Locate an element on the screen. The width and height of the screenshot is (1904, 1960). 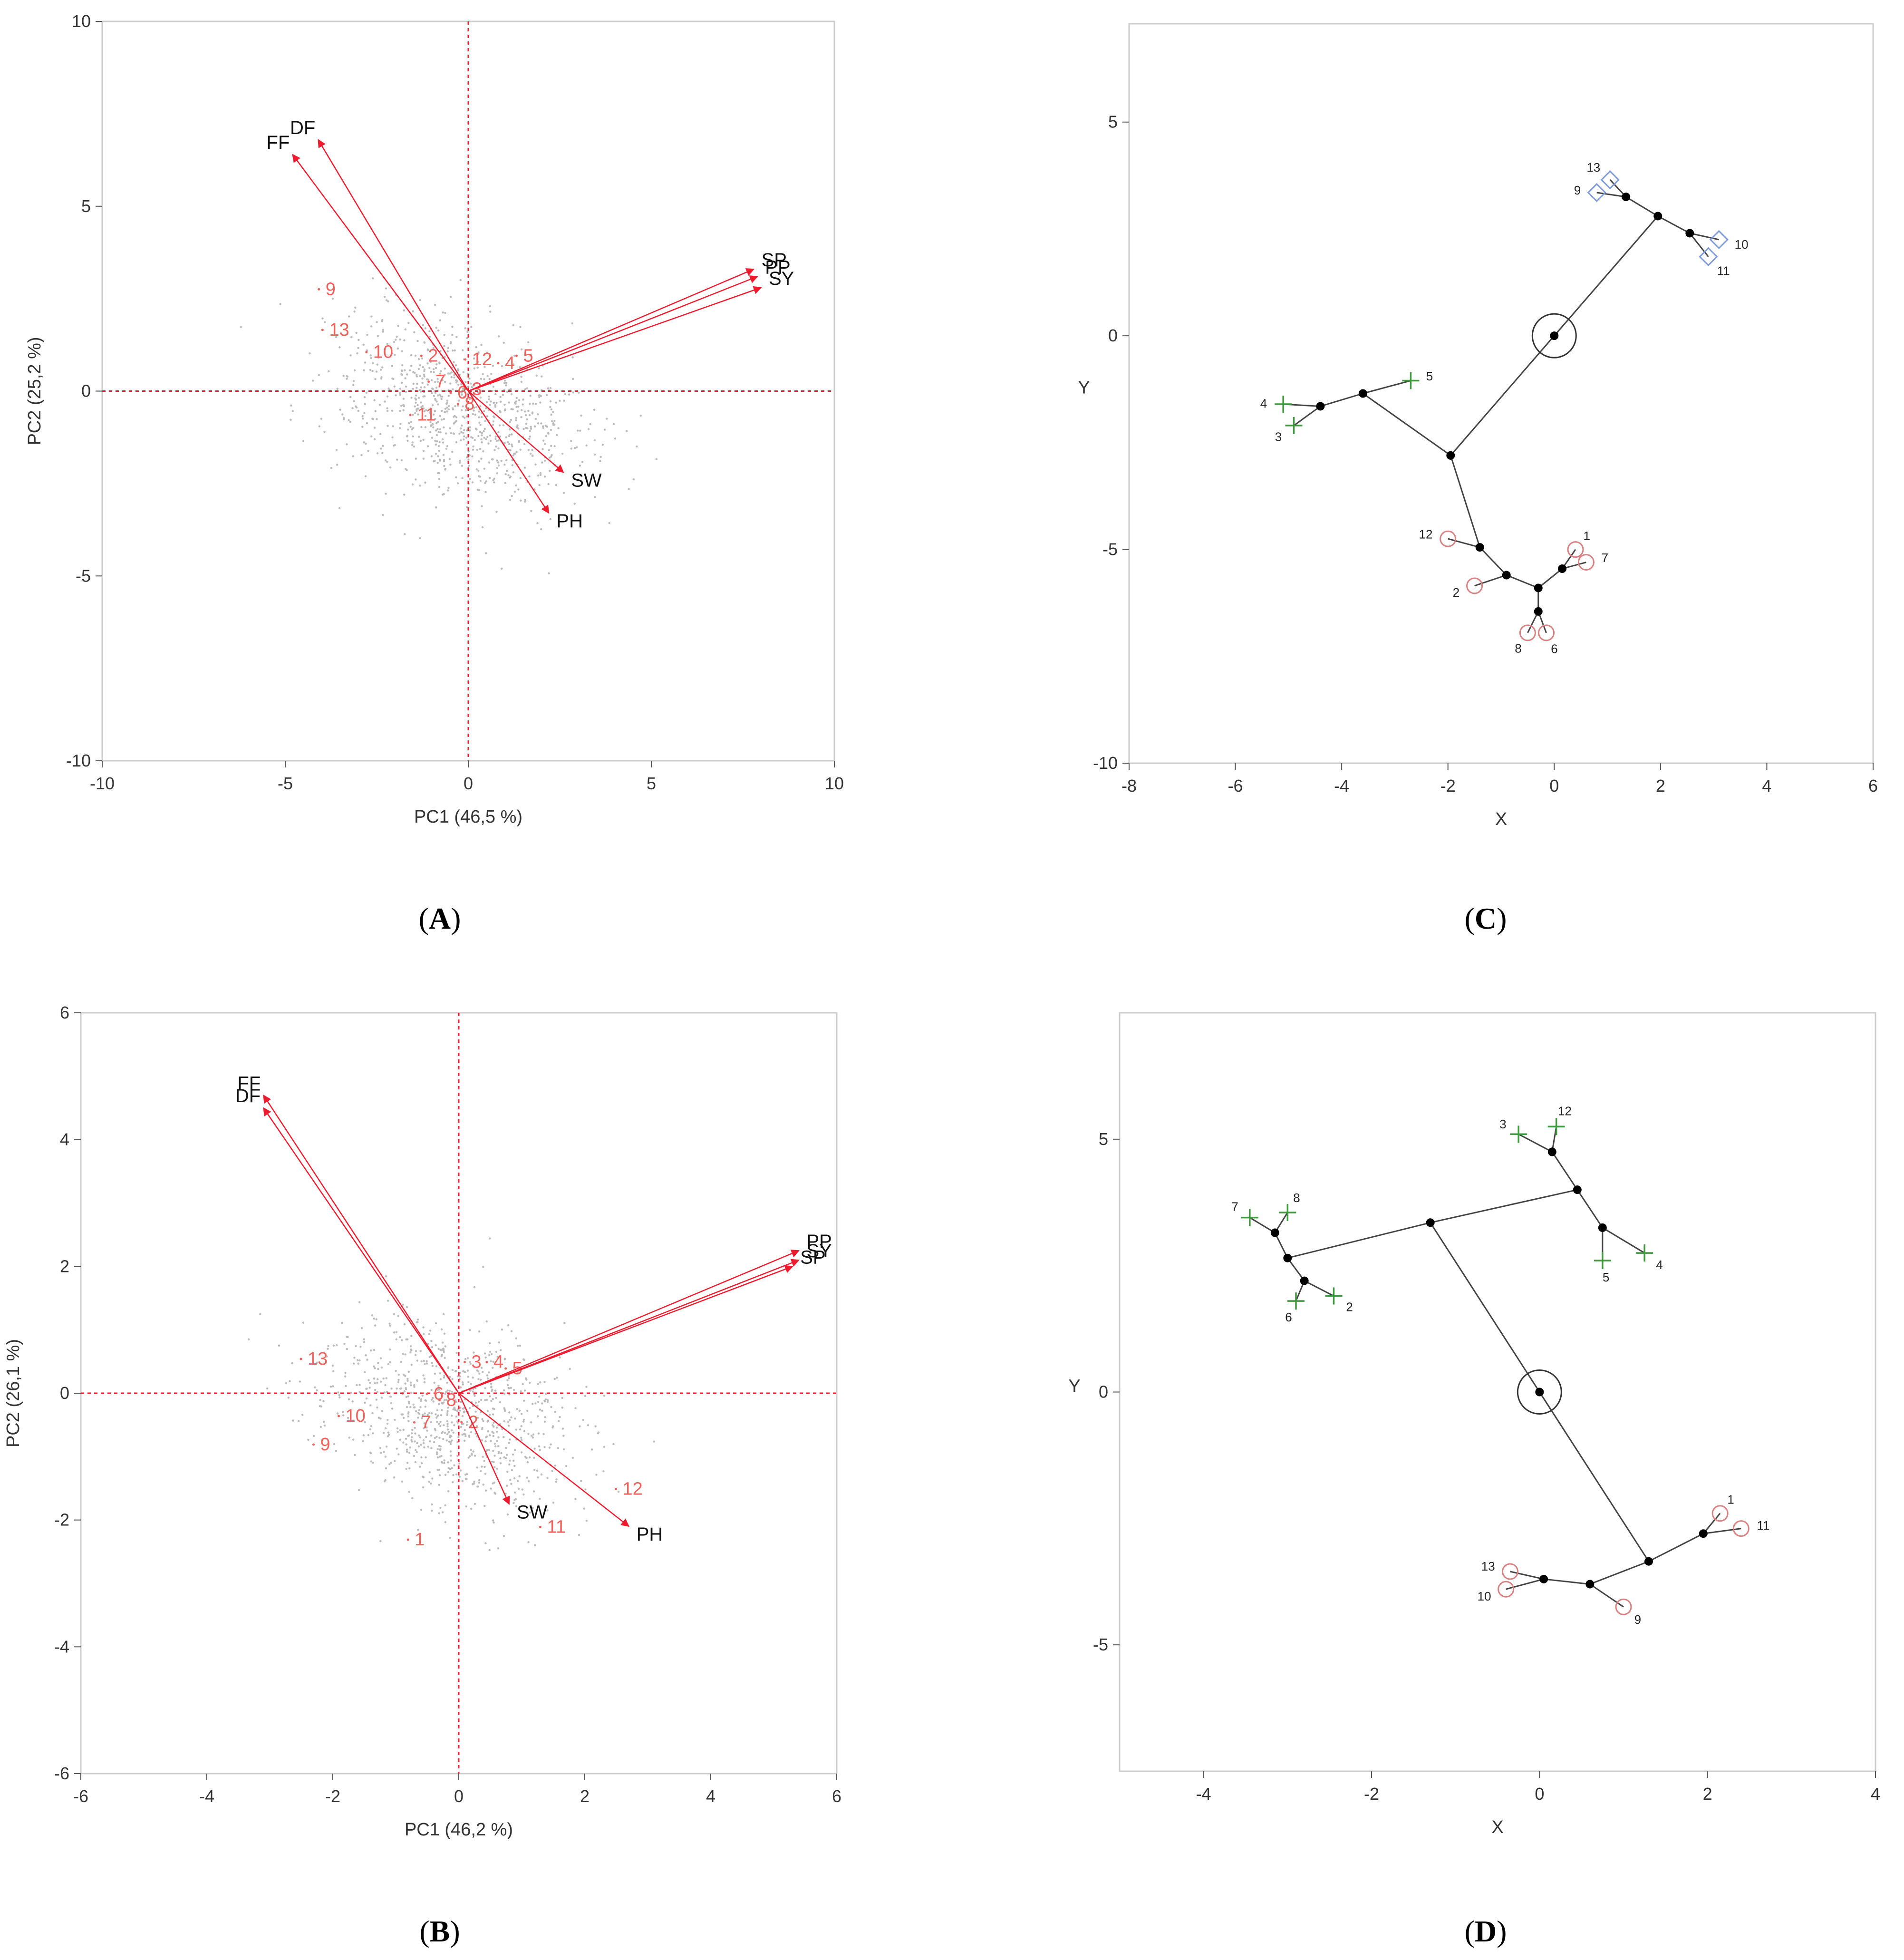
leaf-group: 7 is located at coordinates (1592, 561).